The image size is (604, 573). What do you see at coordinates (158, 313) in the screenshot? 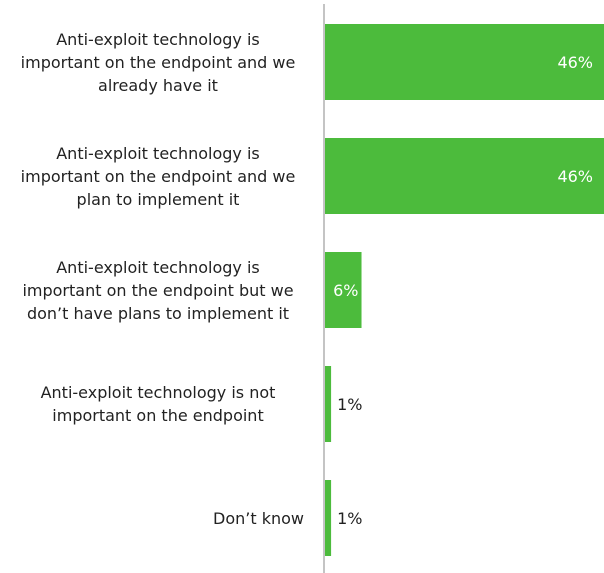
I see `category-label-line: don’t have plans to implement it` at bounding box center [158, 313].